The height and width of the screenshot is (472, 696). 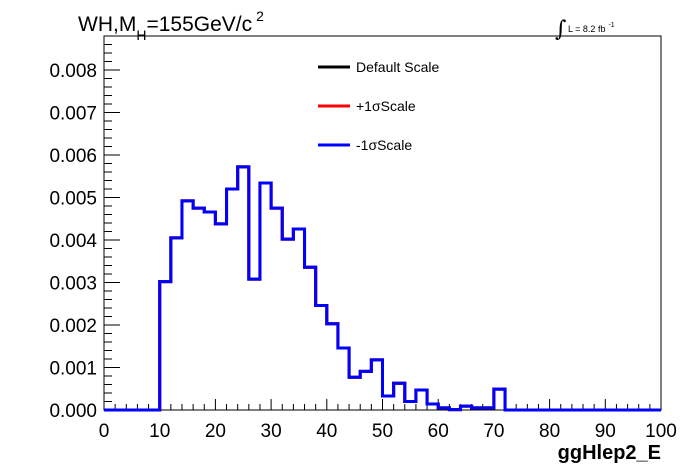 I want to click on y-tick-label: 0.006, so click(x=73, y=156).